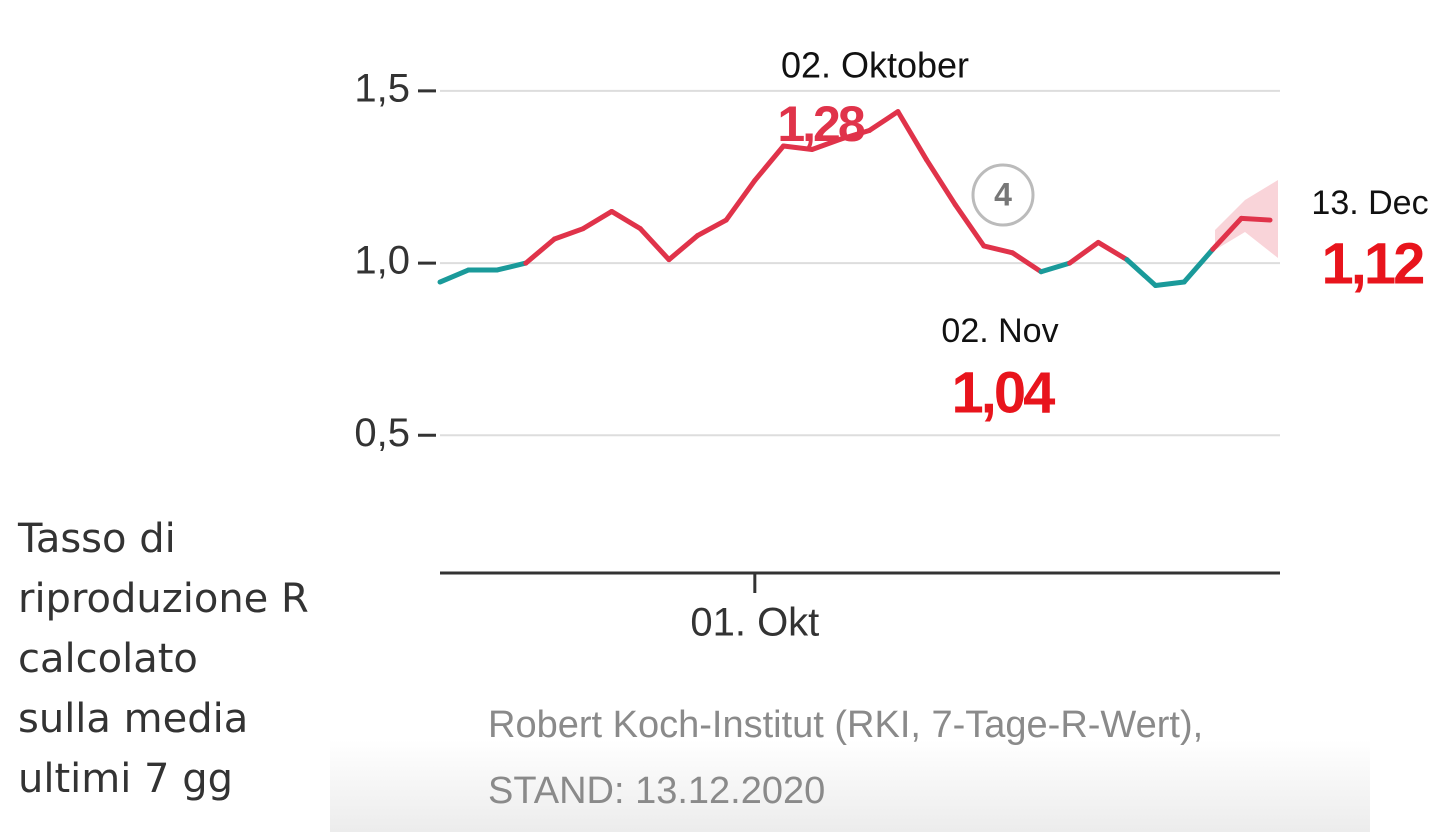 This screenshot has height=832, width=1456. I want to click on caption-line: riproduzione R, so click(163, 599).